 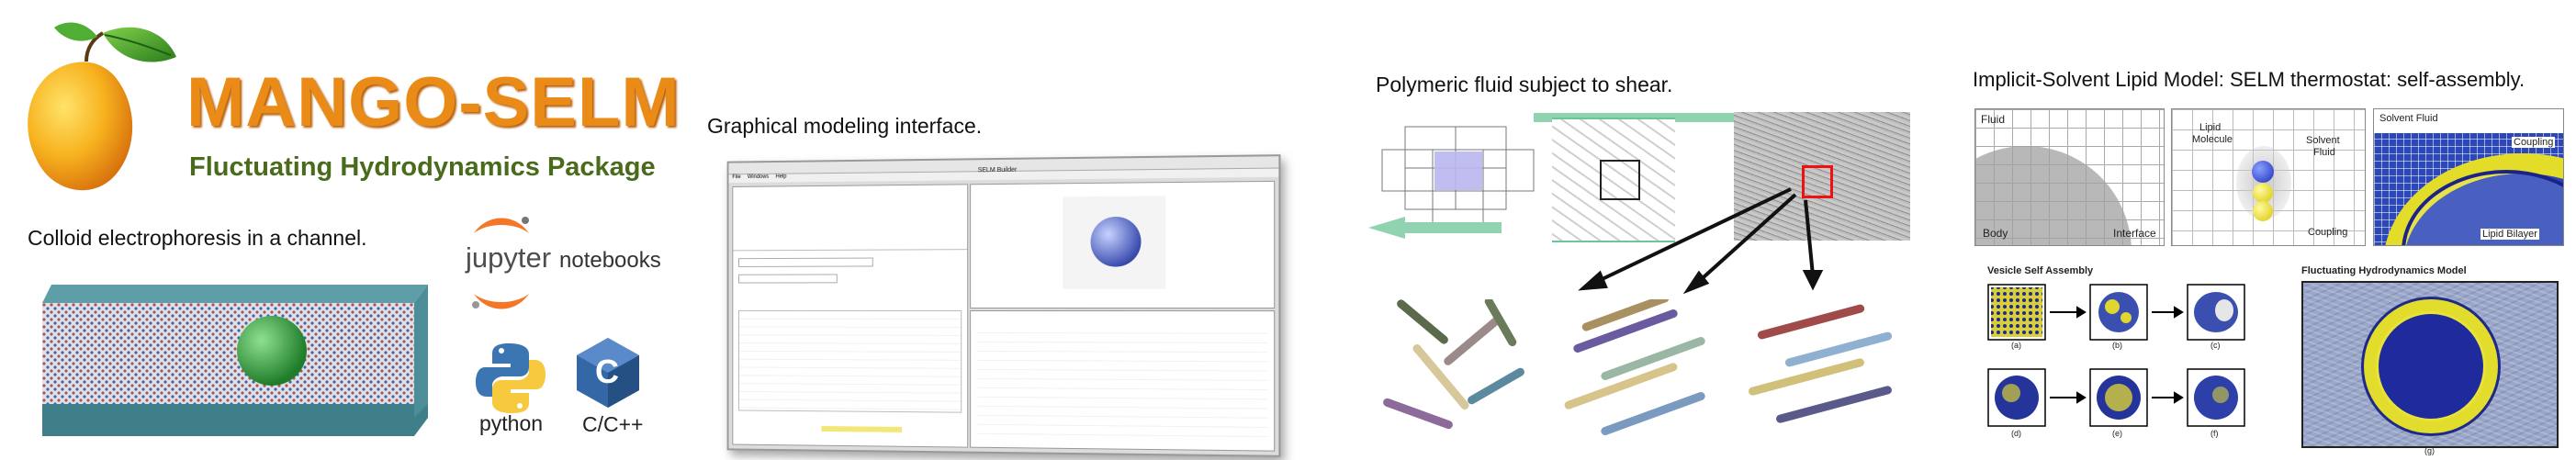 I want to click on panel2-solvent-line1: Solvent, so click(x=2323, y=140).